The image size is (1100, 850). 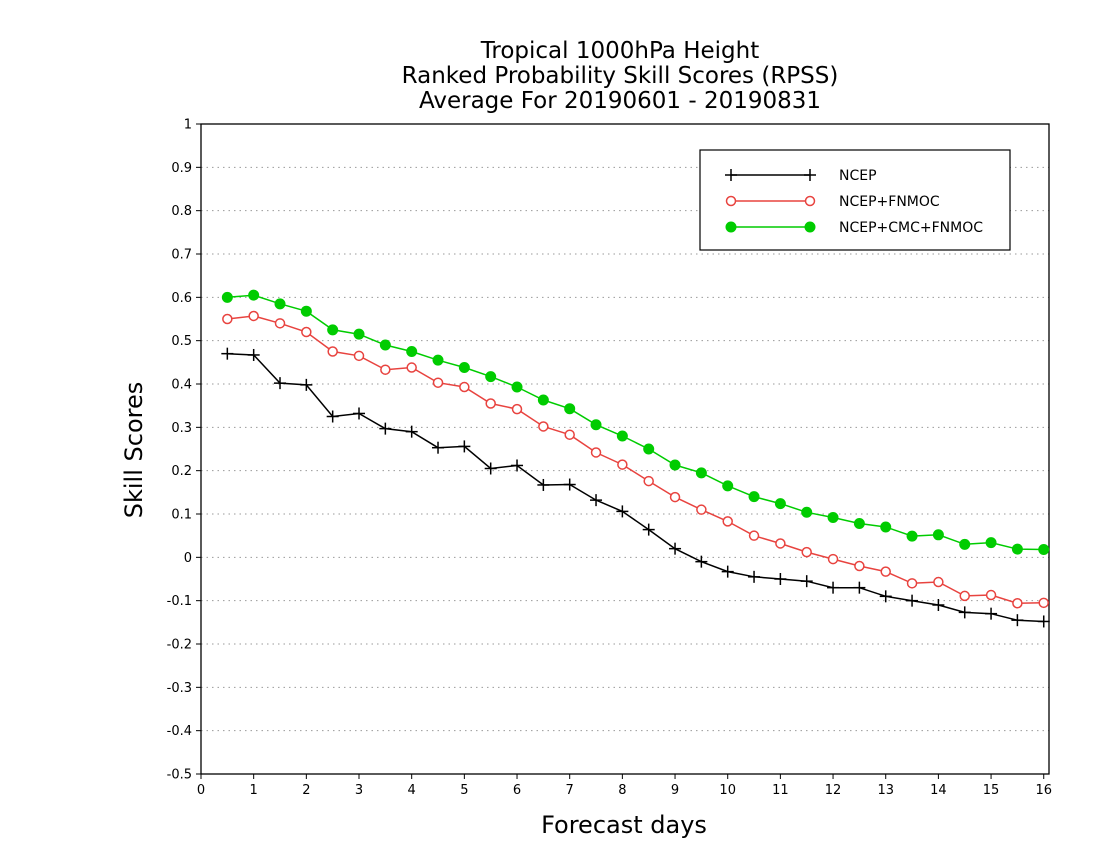 What do you see at coordinates (464, 790) in the screenshot?
I see `x-tick-label: 5` at bounding box center [464, 790].